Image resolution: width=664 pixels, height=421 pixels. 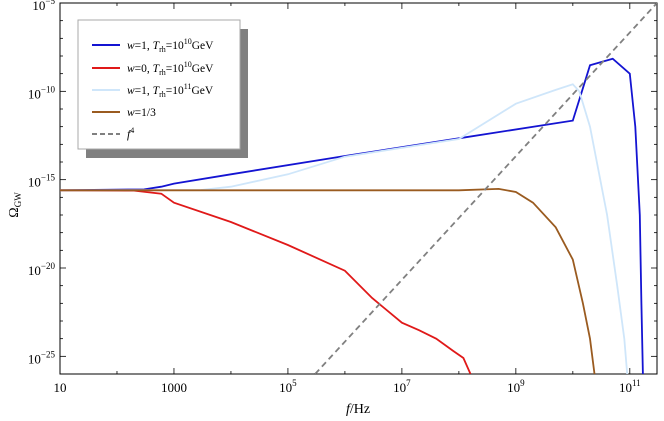 I want to click on x-tick-label: 10⁷, so click(x=402, y=386).